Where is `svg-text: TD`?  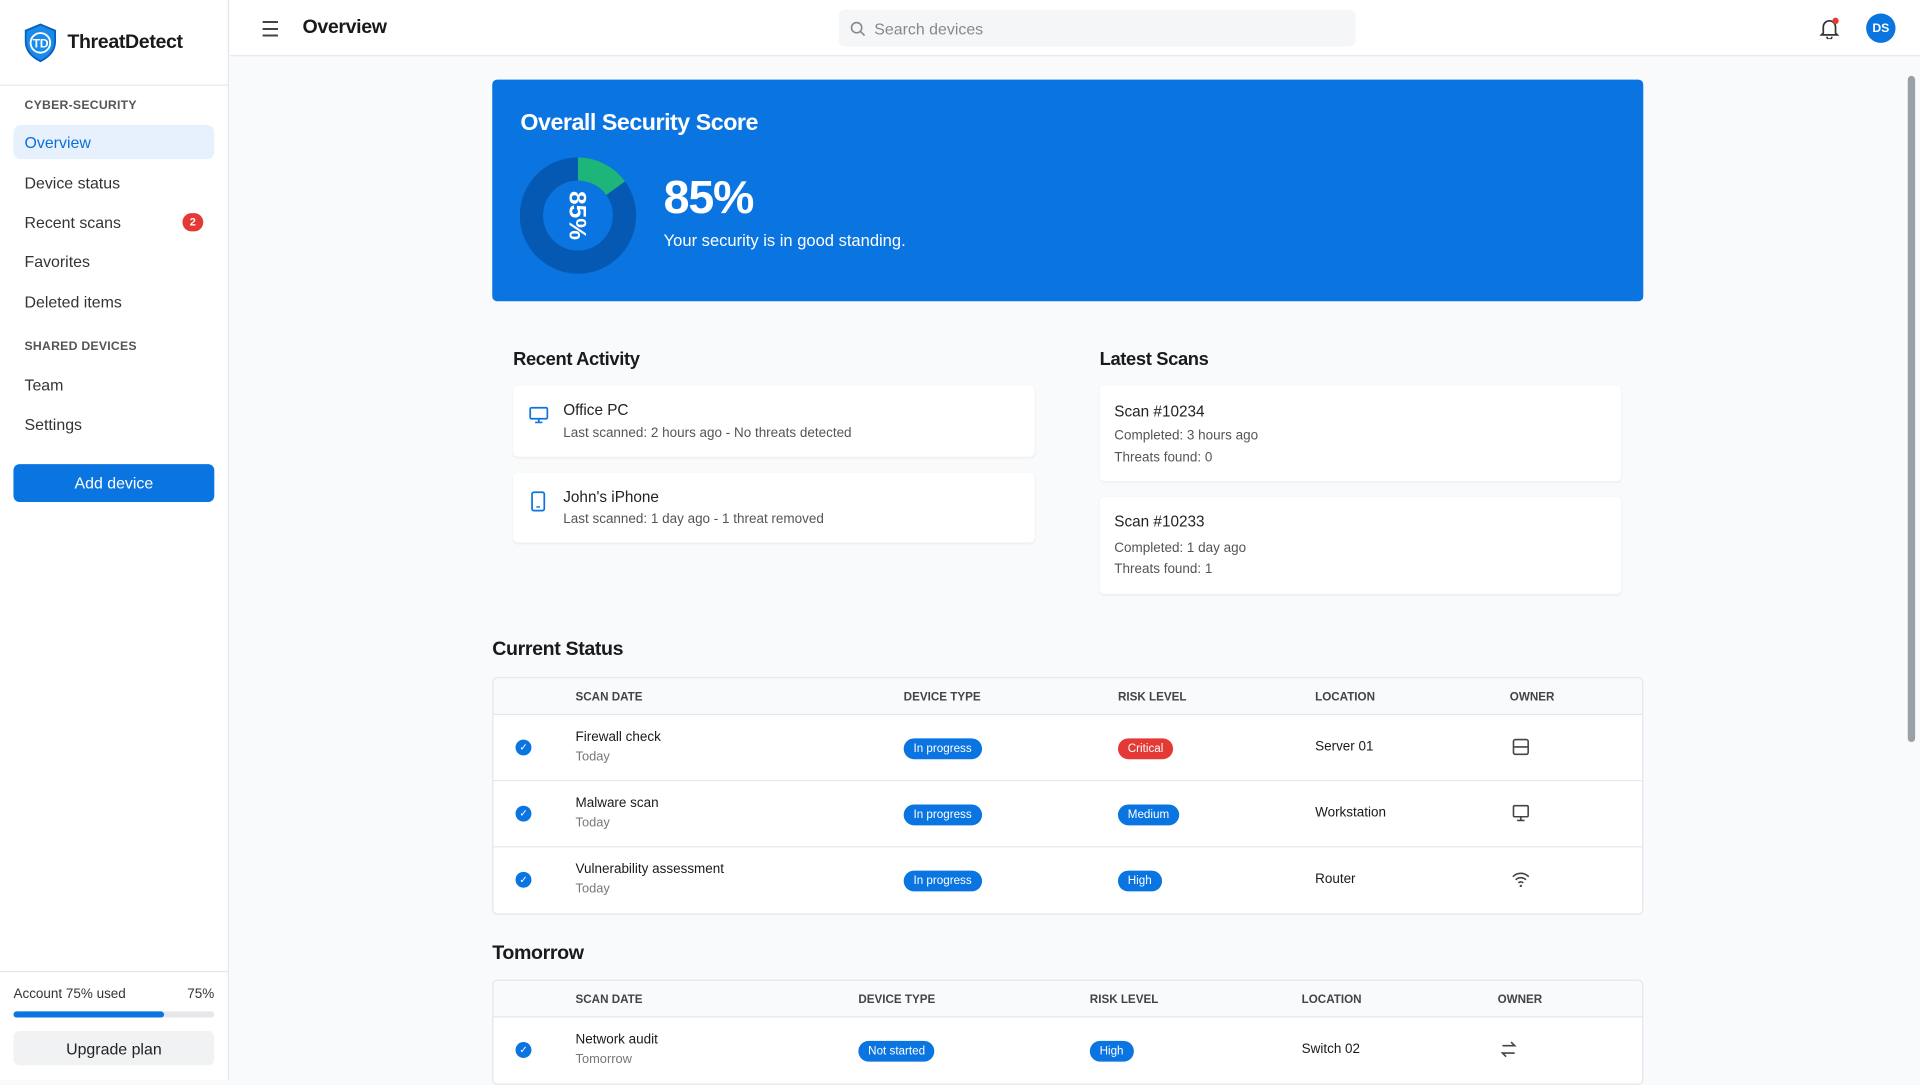 svg-text: TD is located at coordinates (41, 44).